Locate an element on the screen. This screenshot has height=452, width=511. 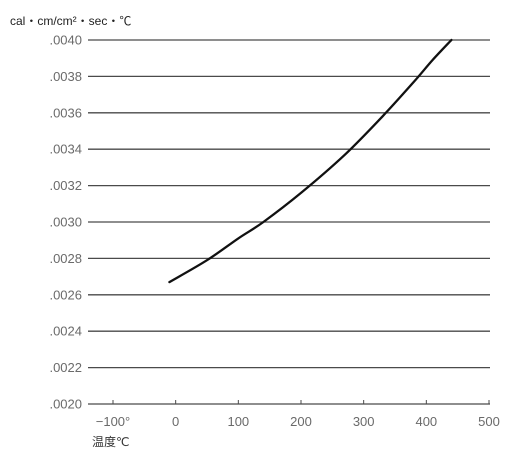
y-tick-label: .0028 is located at coordinates (65, 258).